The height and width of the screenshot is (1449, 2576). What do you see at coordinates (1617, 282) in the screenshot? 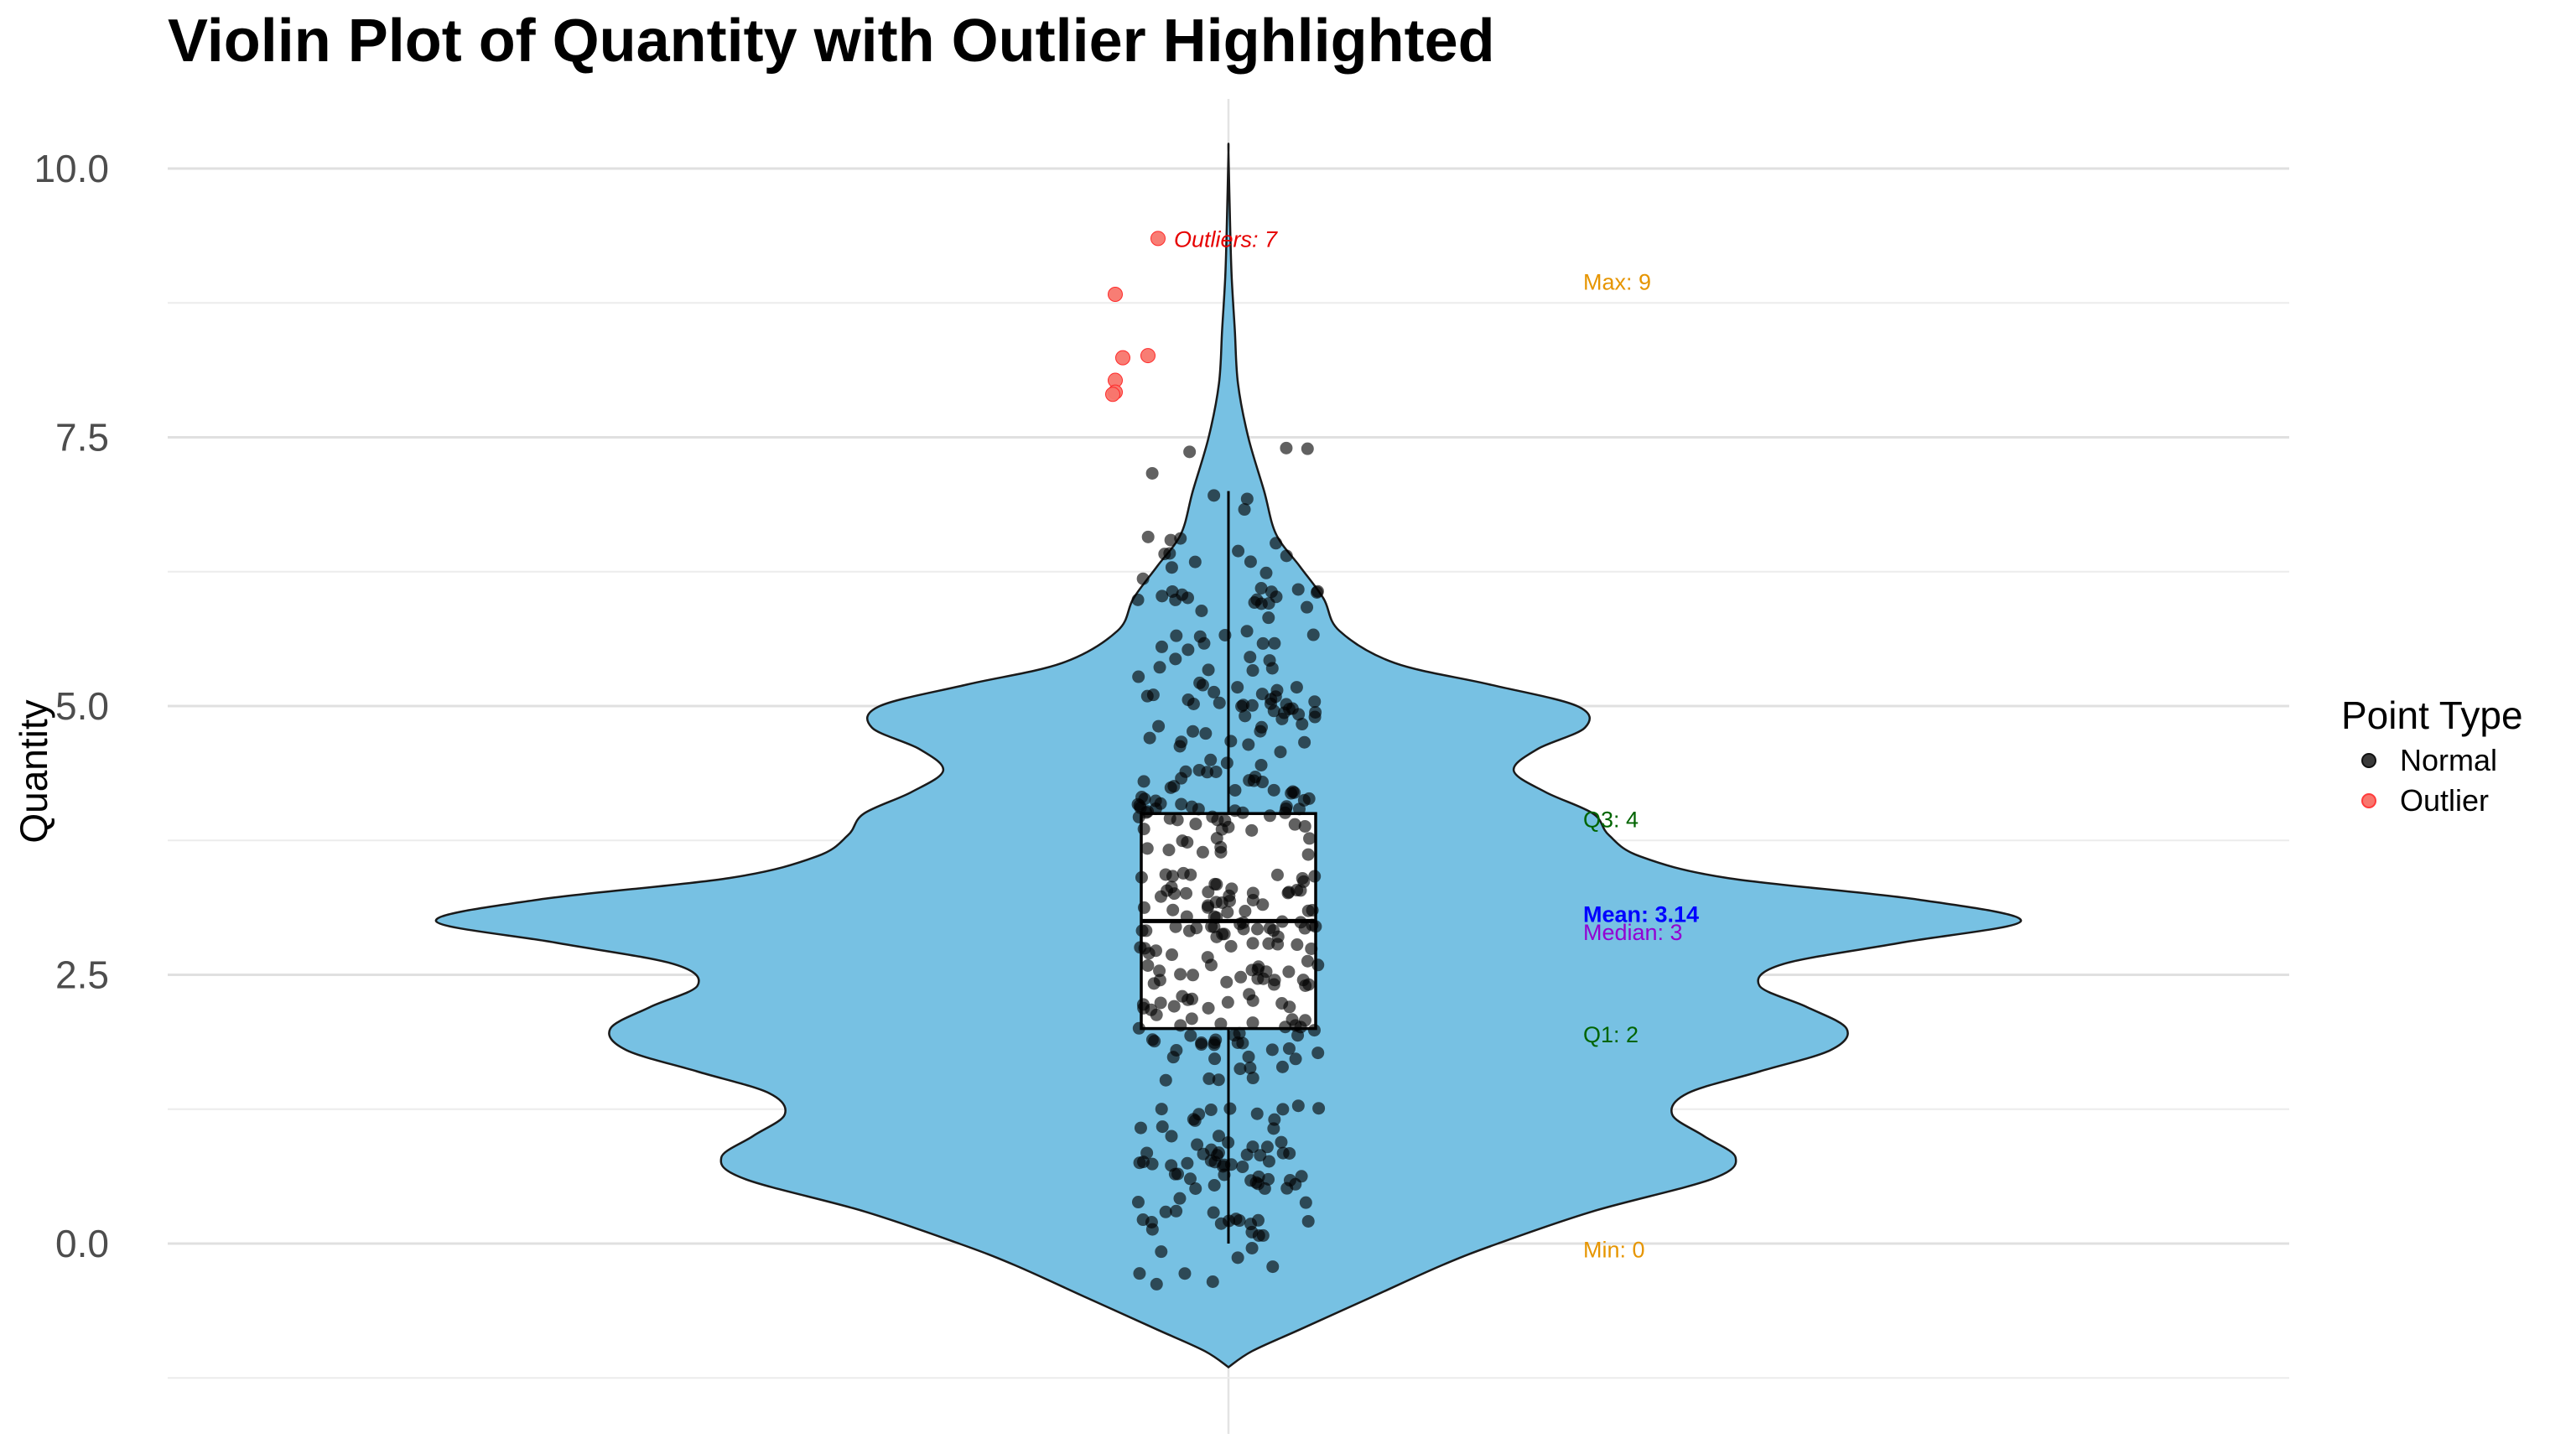
I see `annotation-label: Max: 9` at bounding box center [1617, 282].